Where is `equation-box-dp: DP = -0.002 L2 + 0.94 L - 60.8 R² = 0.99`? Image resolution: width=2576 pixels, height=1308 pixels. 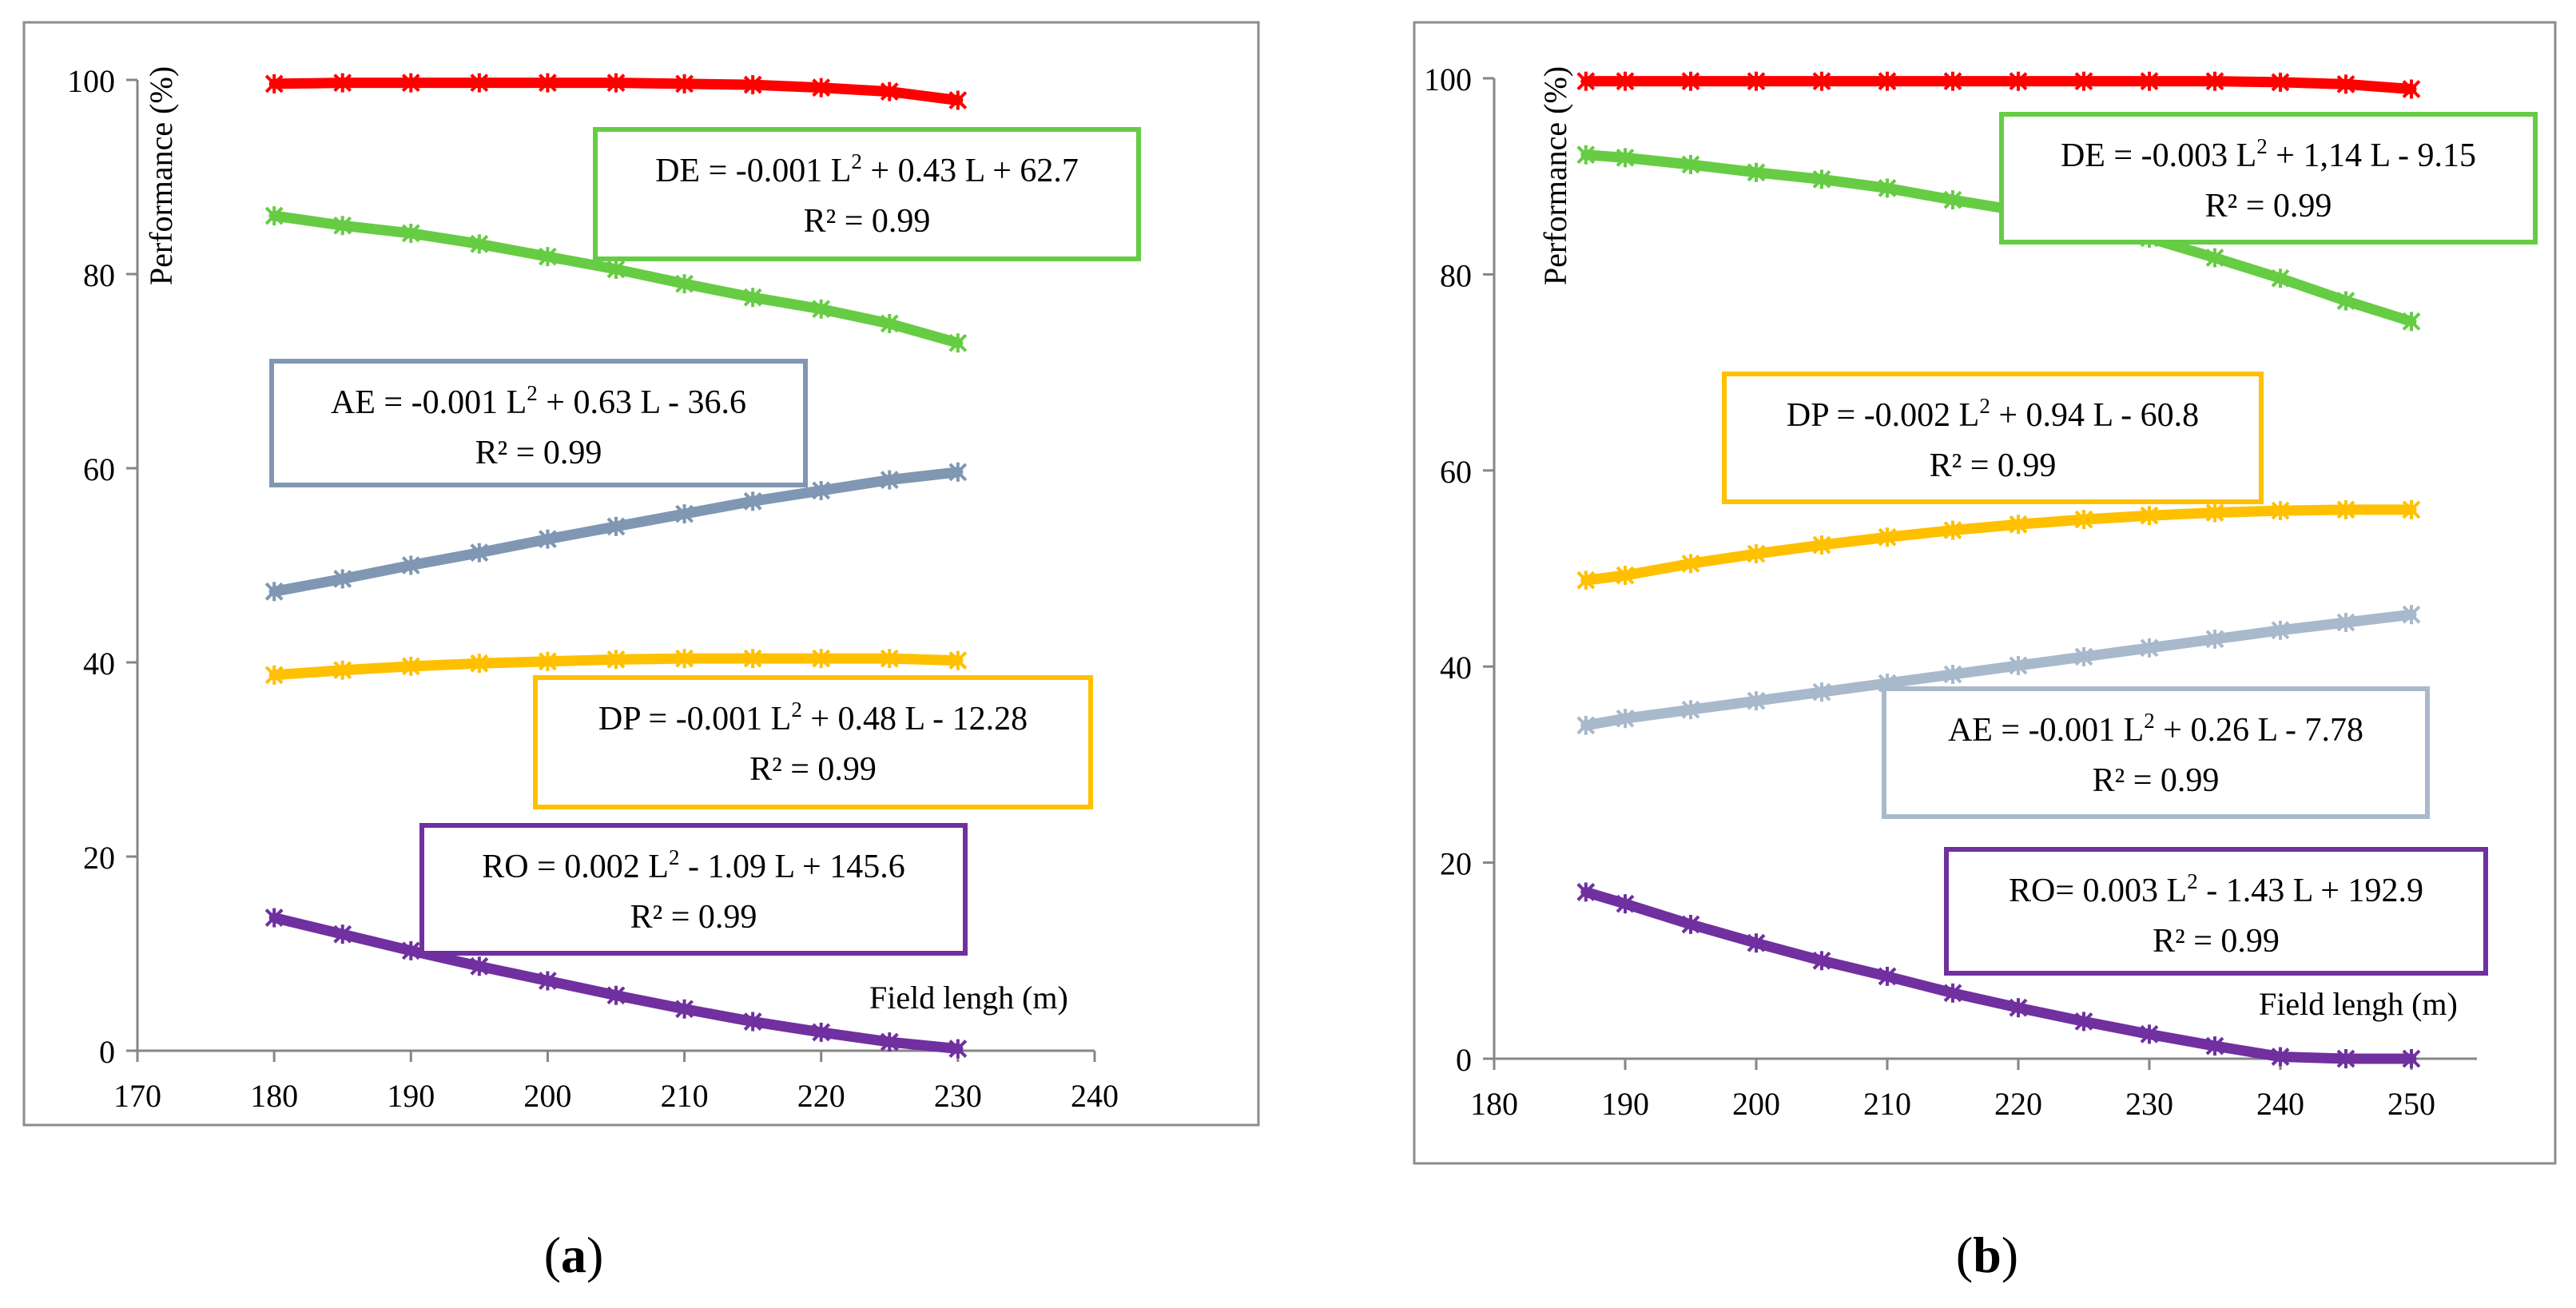 equation-box-dp: DP = -0.002 L2 + 0.94 L - 60.8 R² = 0.99 is located at coordinates (1993, 438).